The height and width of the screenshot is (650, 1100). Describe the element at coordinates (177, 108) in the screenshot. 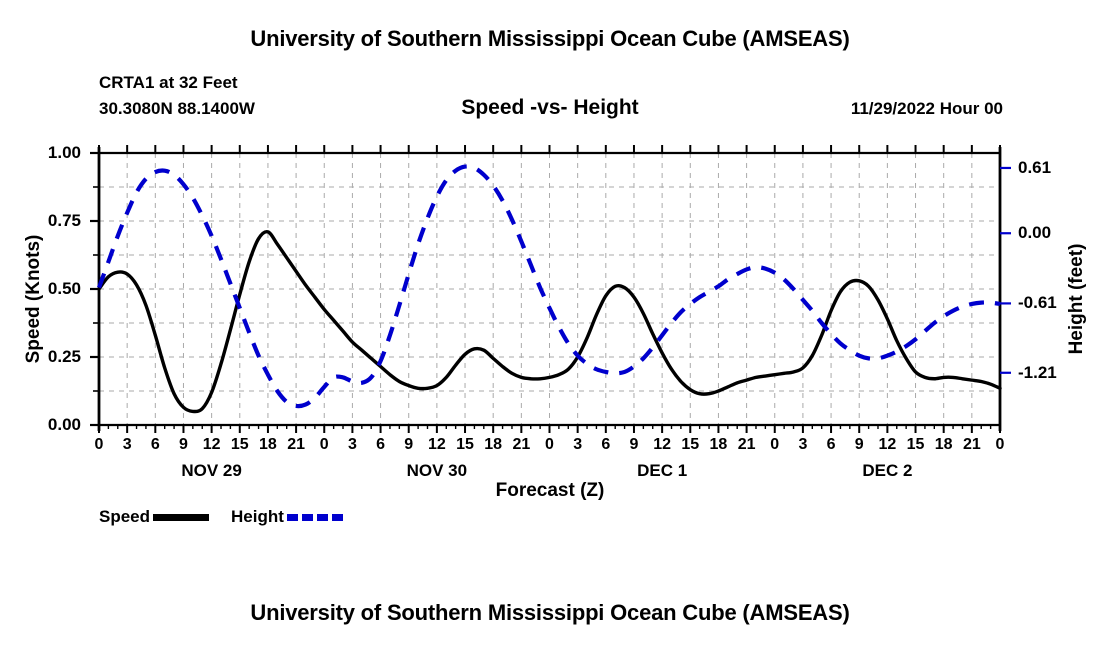

I see `coordinates-label: 30.3080N 88.1400W` at that location.